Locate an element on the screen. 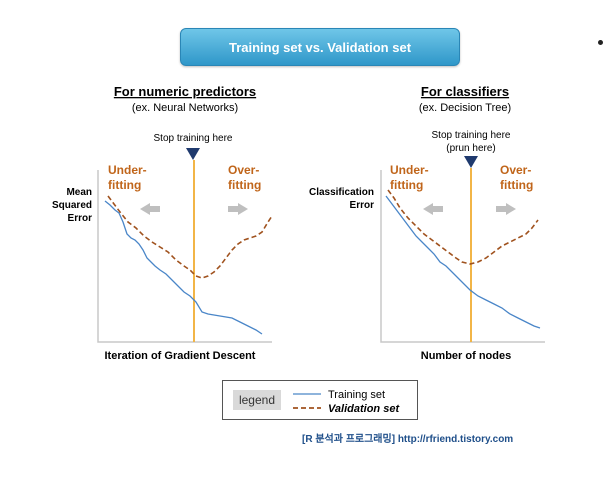  left-validation-curve is located at coordinates (190, 237).